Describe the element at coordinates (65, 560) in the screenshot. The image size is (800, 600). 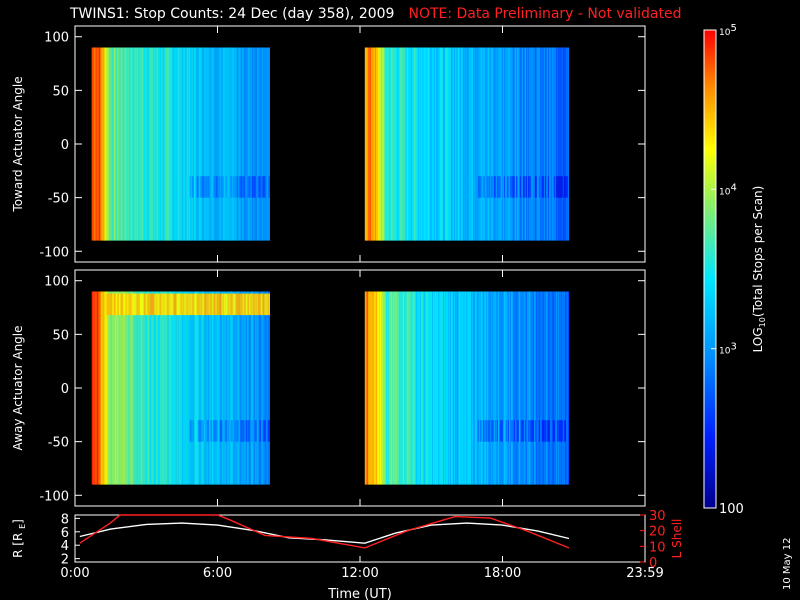
I see `orbit-y-tick-label: 2` at that location.